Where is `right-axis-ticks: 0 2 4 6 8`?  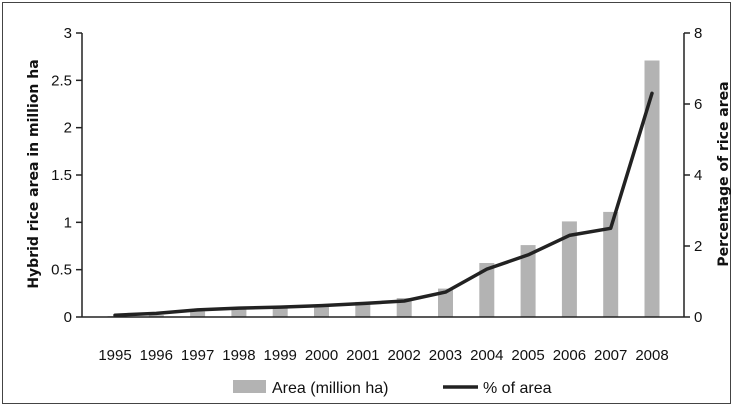 right-axis-ticks: 0 2 4 6 8 is located at coordinates (693, 175).